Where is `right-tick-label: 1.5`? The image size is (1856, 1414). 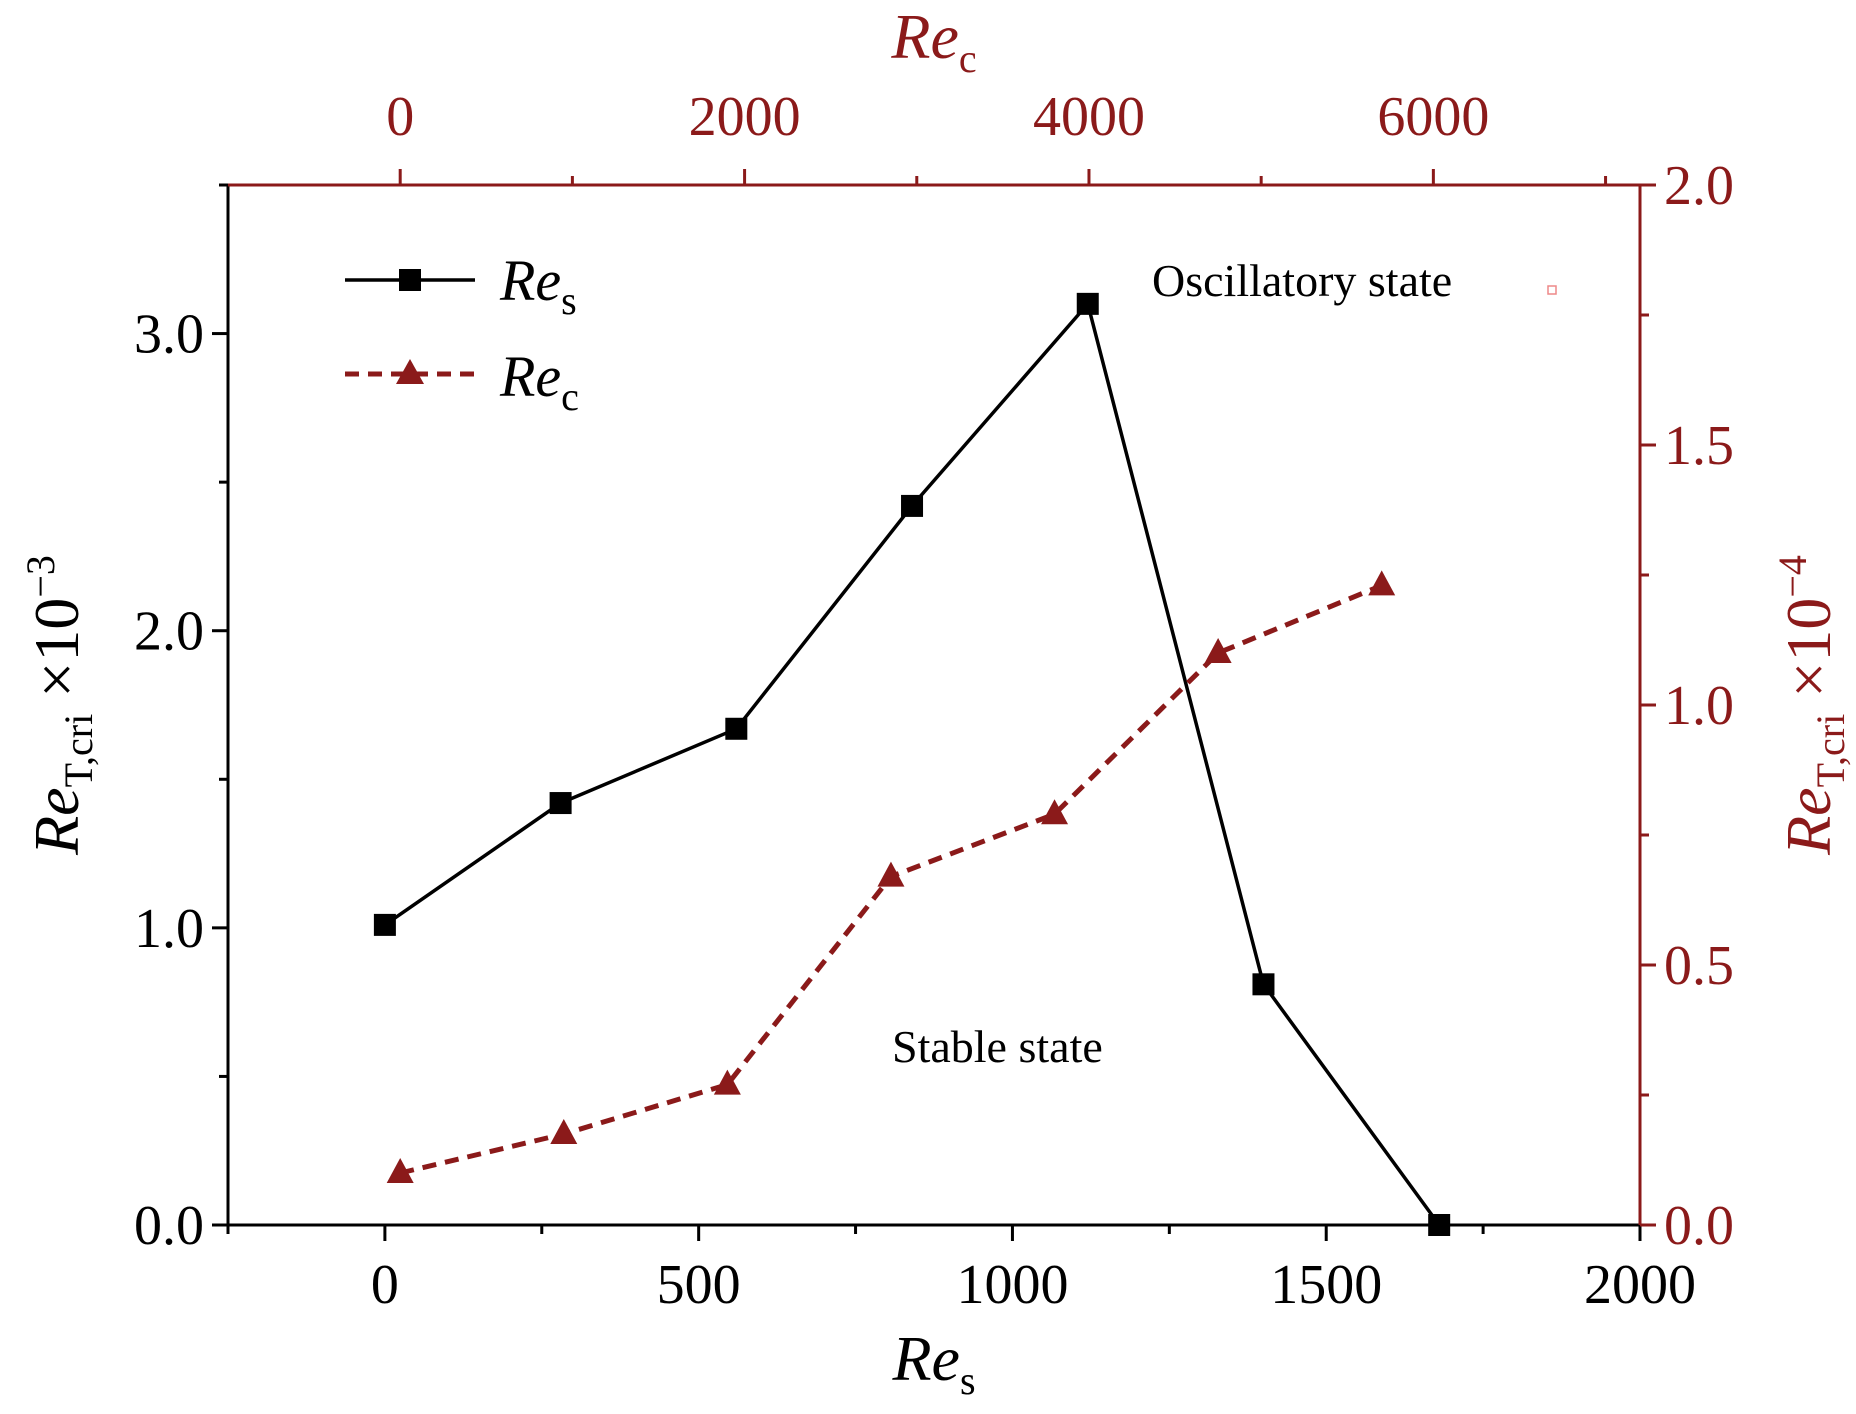
right-tick-label: 1.5 is located at coordinates (1699, 446).